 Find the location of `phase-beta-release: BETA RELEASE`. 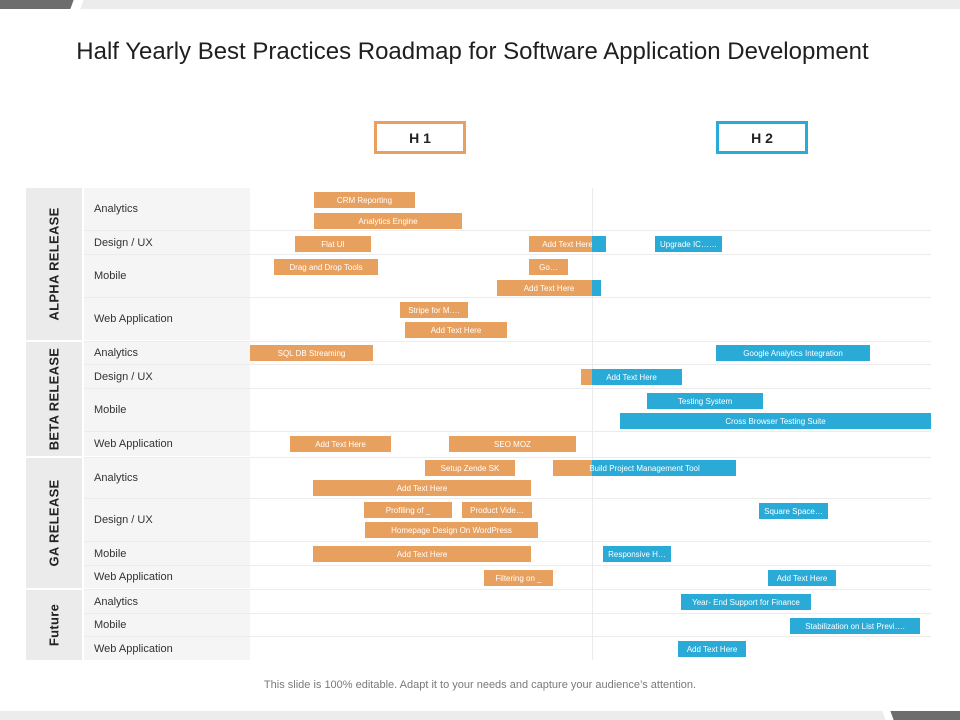

phase-beta-release: BETA RELEASE is located at coordinates (54, 399).